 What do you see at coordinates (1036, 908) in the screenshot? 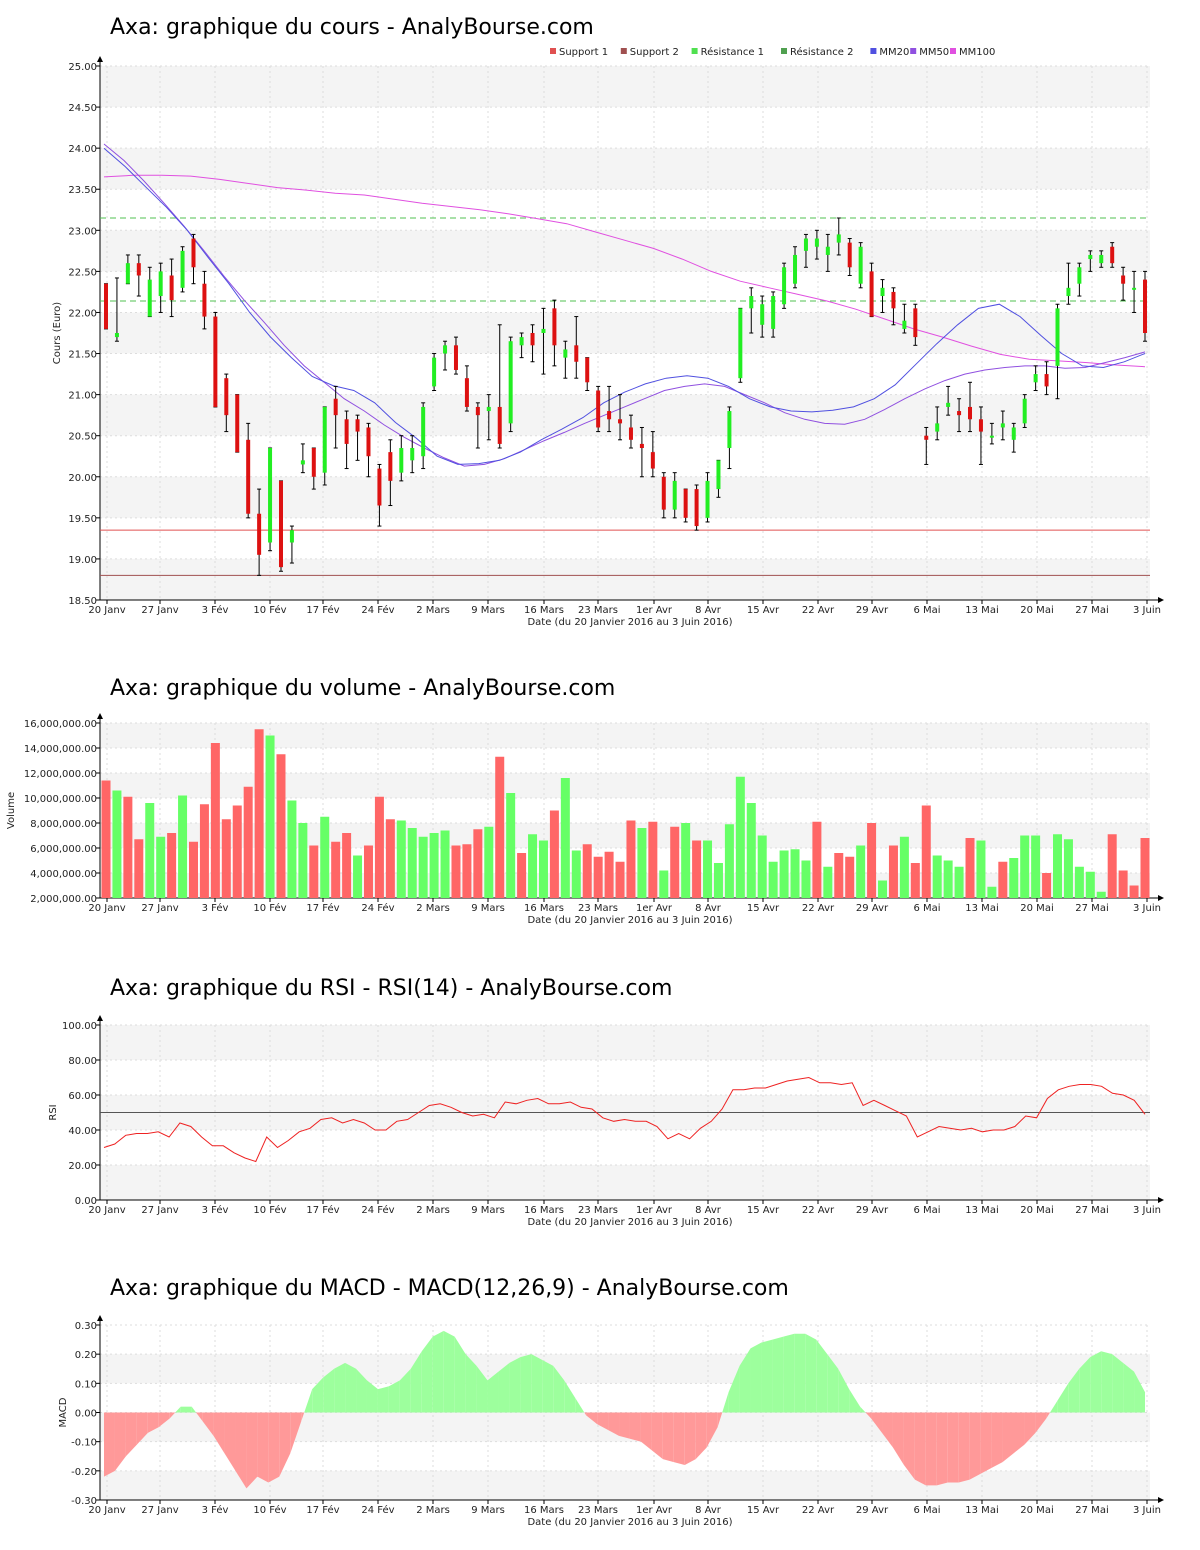
I see `x-tick-label: 20 Mai` at bounding box center [1036, 908].